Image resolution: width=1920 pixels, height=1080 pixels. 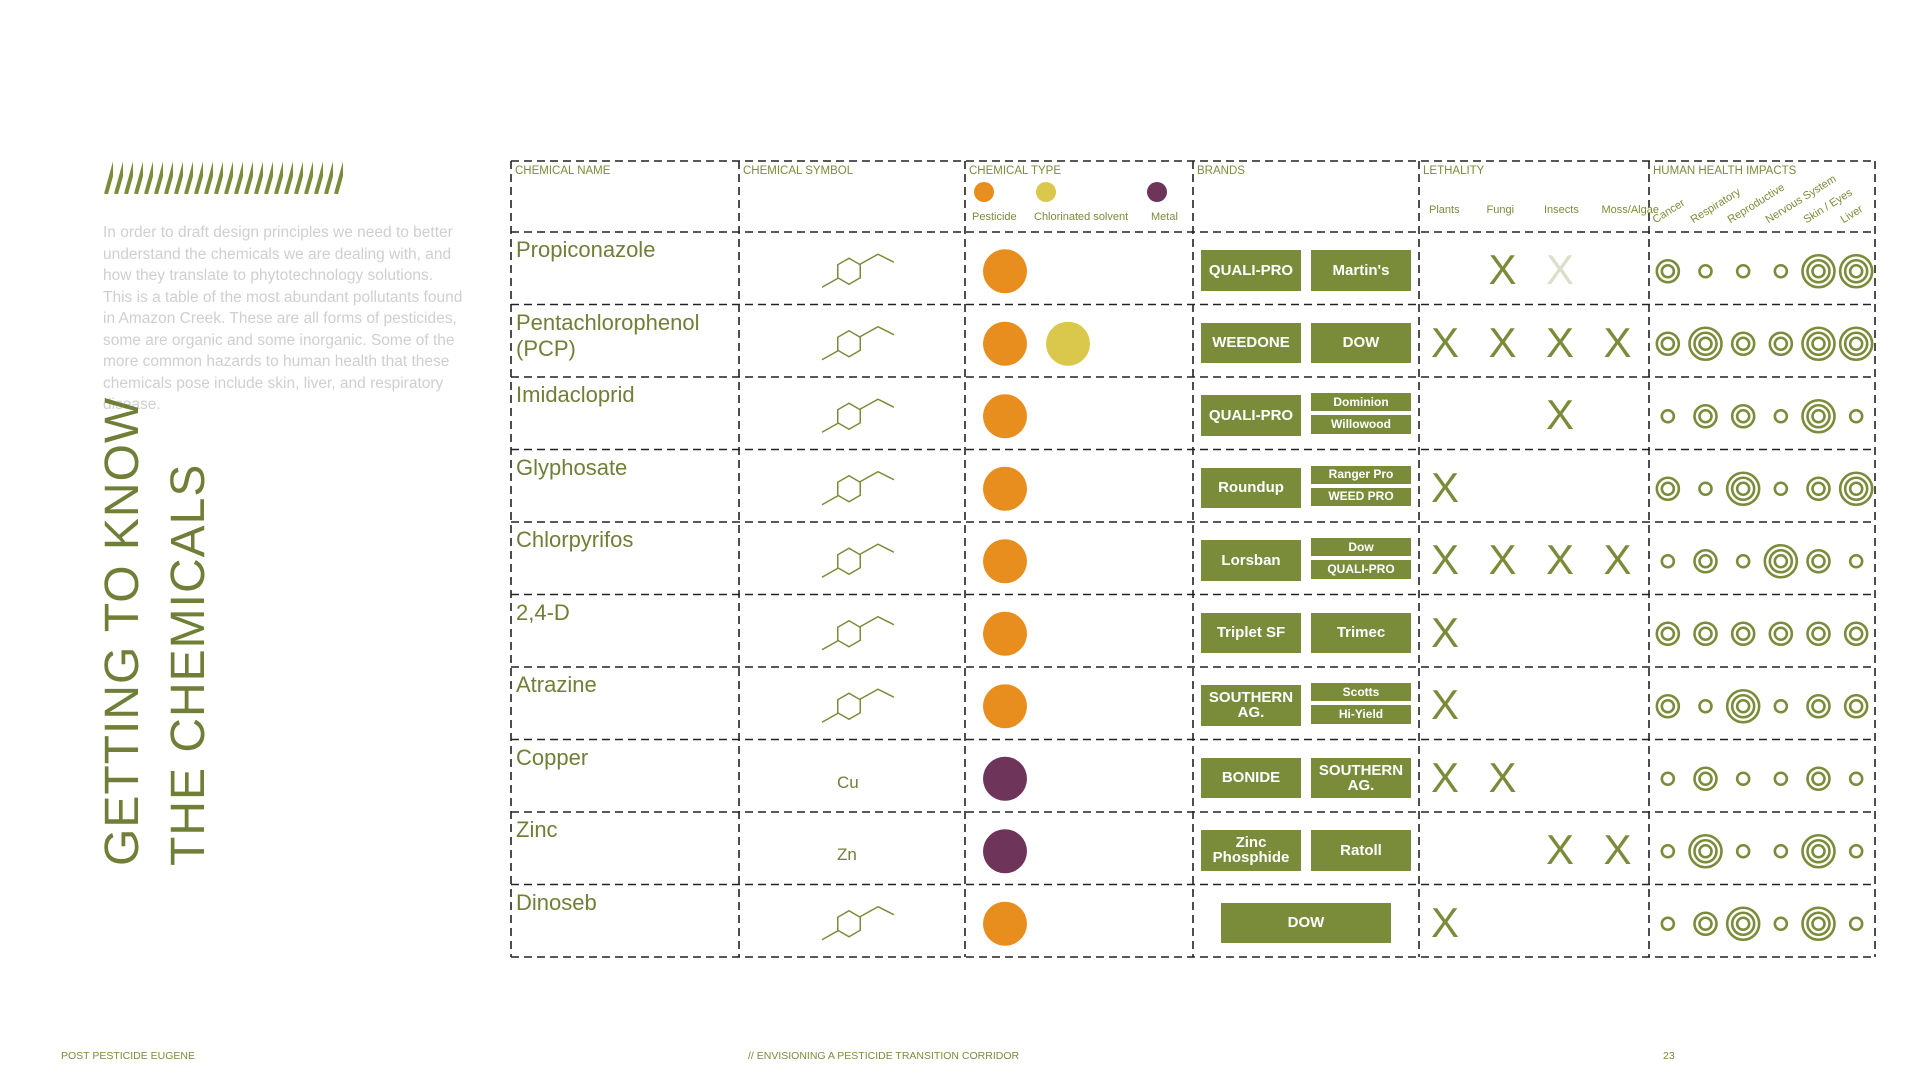 I want to click on chemical-name: Propiconazole, so click(x=586, y=249).